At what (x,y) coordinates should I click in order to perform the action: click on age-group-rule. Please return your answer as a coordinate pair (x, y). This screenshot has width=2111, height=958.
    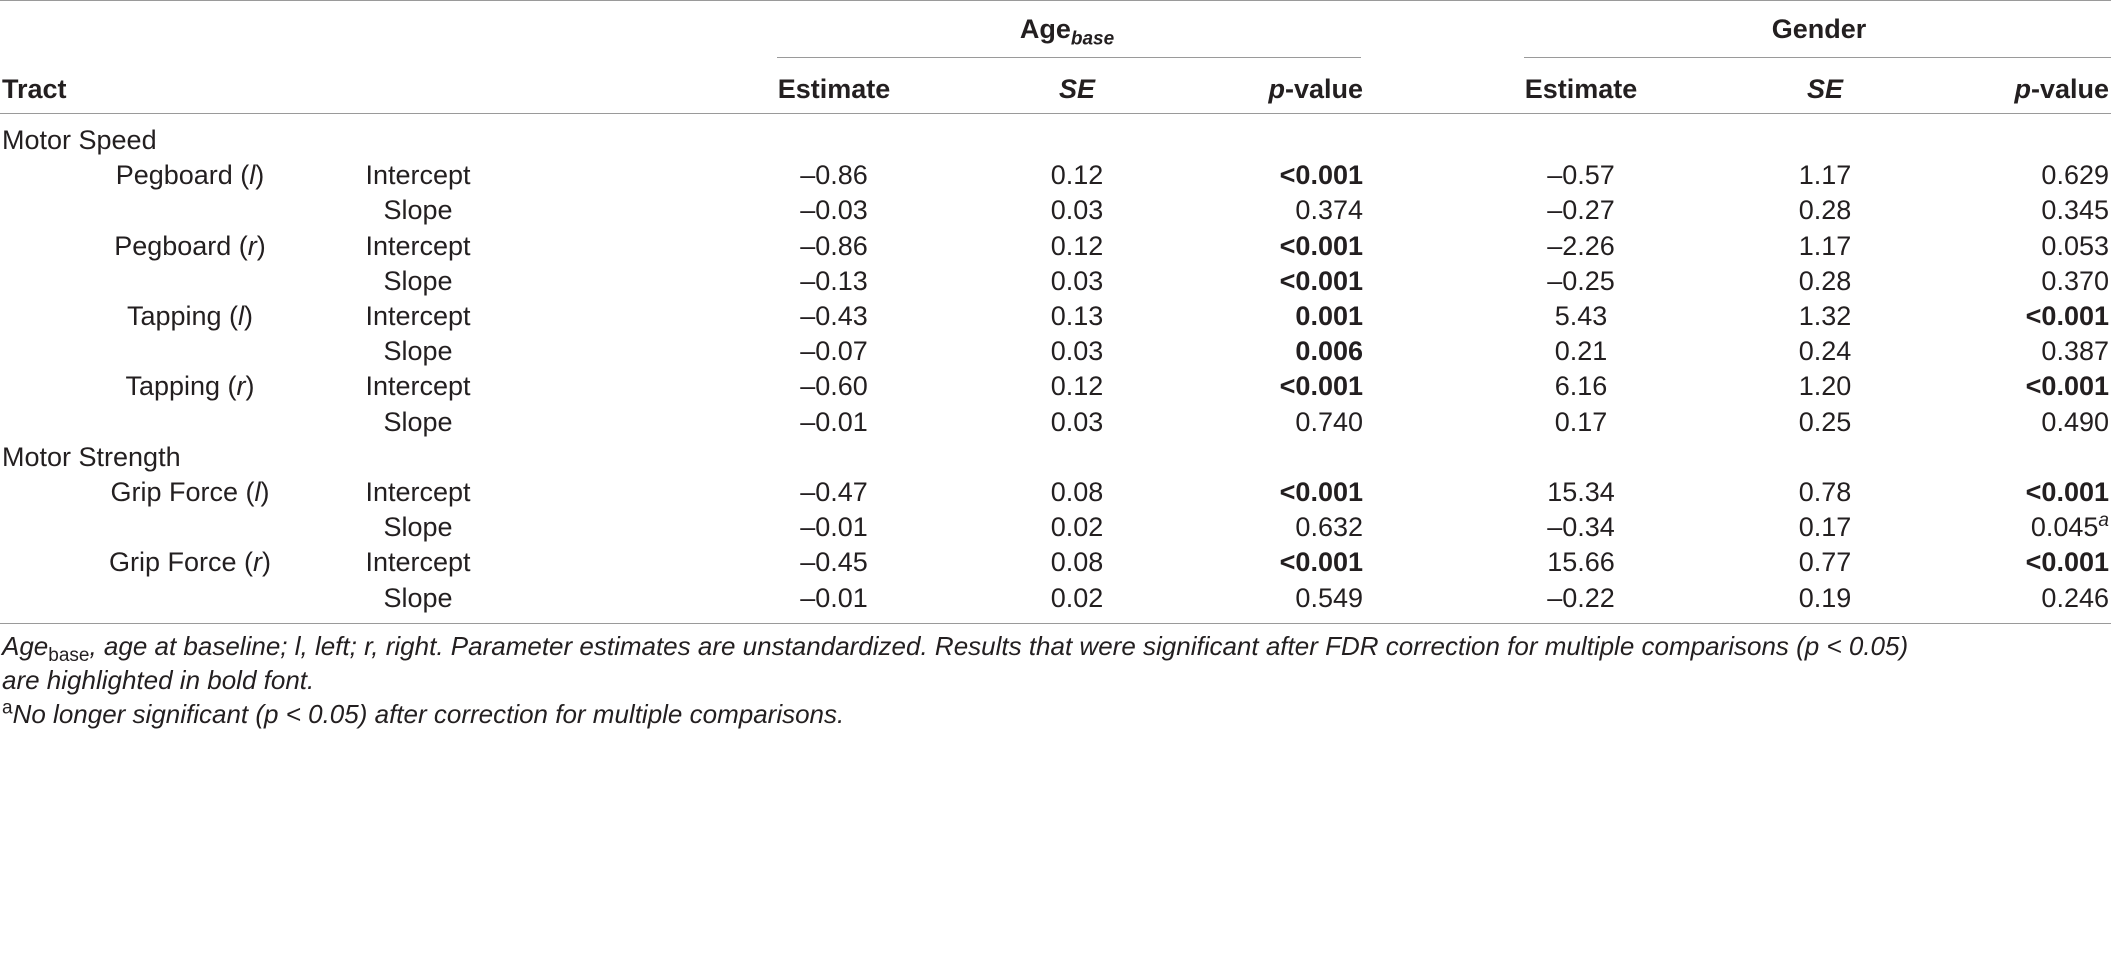
    Looking at the image, I should click on (1069, 57).